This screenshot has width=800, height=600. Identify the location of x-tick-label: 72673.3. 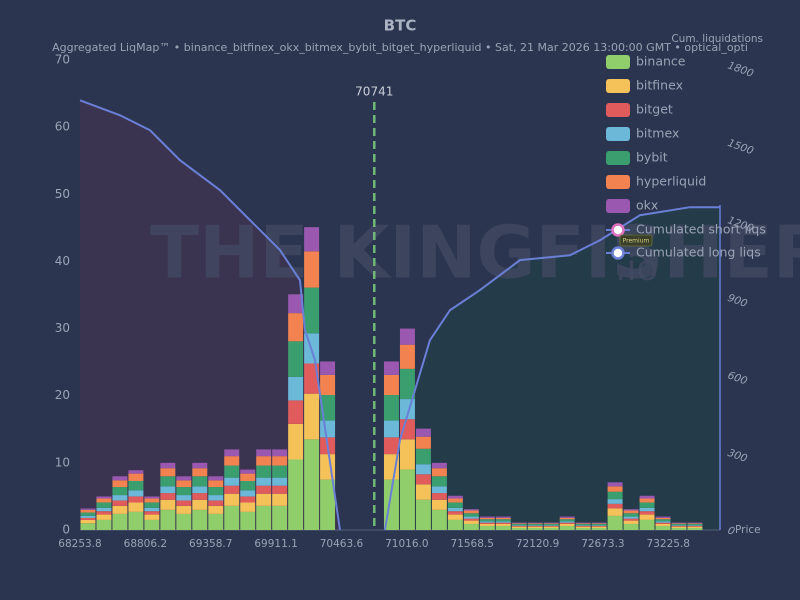
(602, 544).